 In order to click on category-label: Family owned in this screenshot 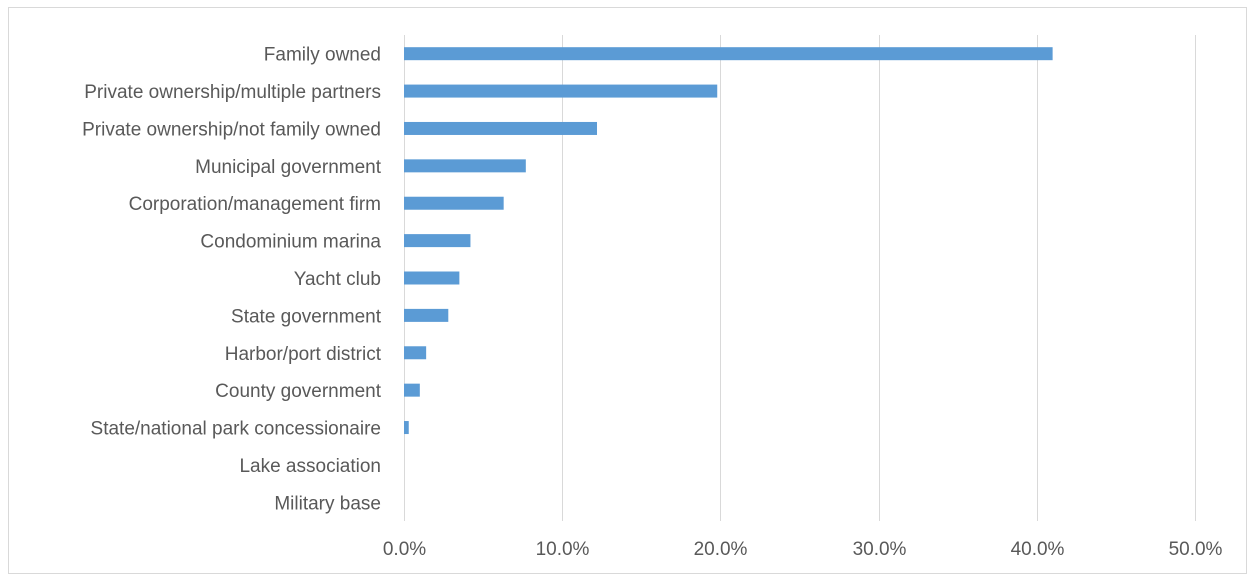, I will do `click(322, 55)`.